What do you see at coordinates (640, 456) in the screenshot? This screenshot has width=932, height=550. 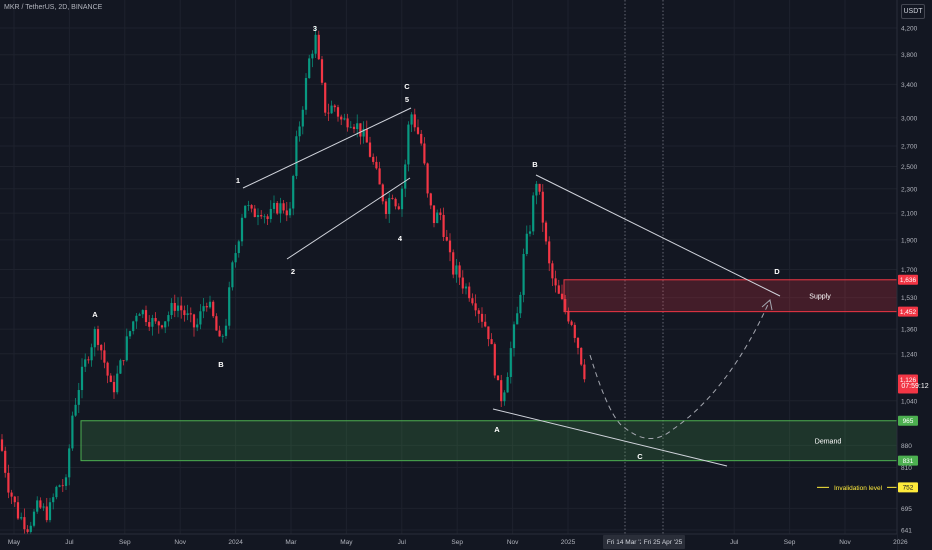 I see `wave-label-c-projected: C` at bounding box center [640, 456].